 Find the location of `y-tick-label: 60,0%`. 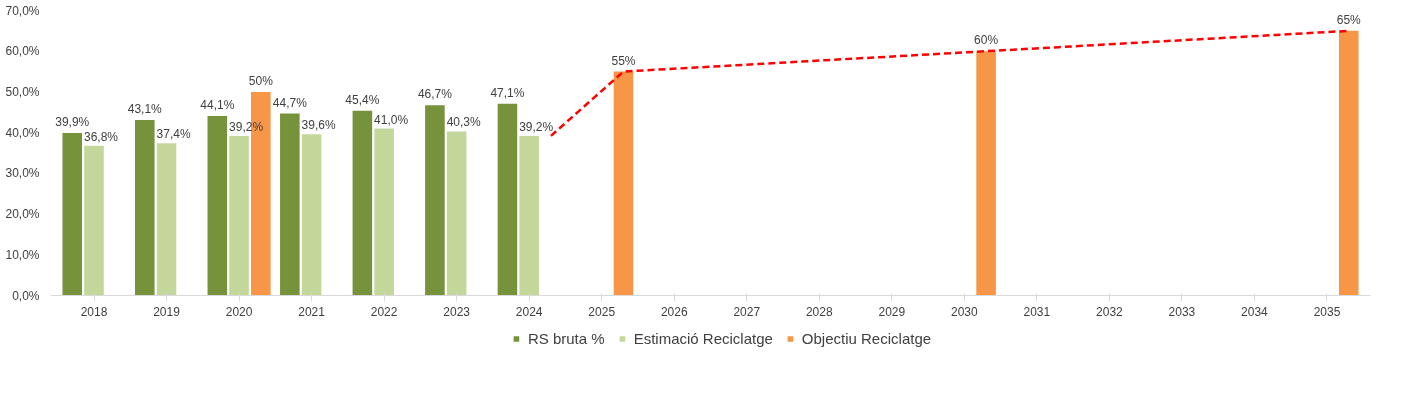

y-tick-label: 60,0% is located at coordinates (22, 51).